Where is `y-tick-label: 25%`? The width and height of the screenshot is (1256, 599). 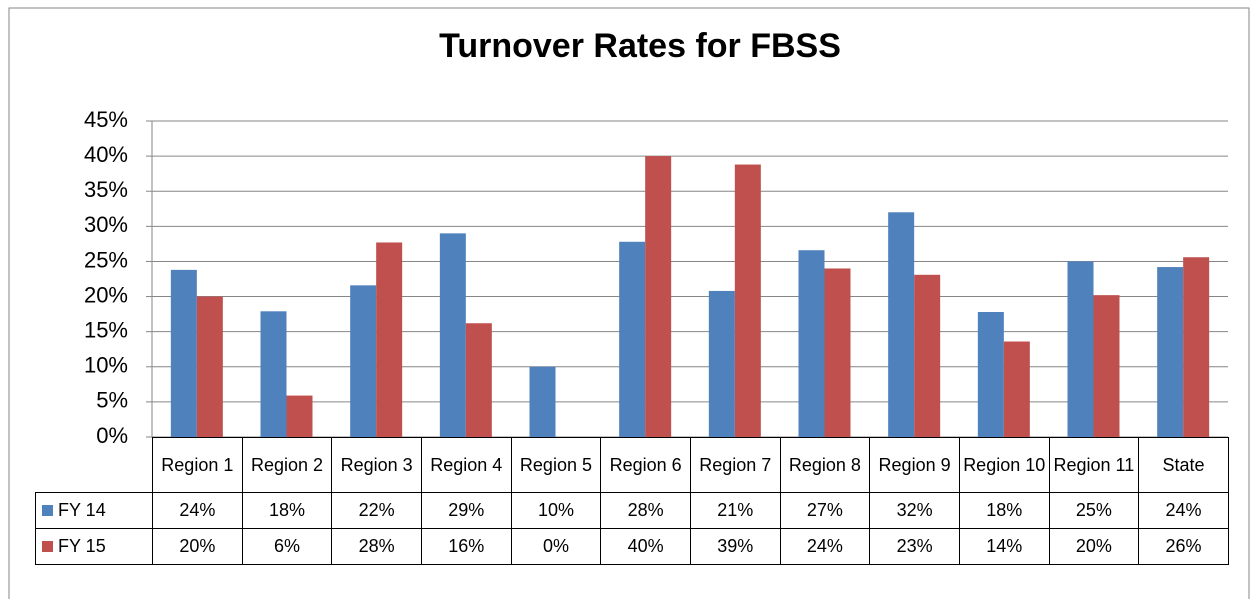 y-tick-label: 25% is located at coordinates (106, 259).